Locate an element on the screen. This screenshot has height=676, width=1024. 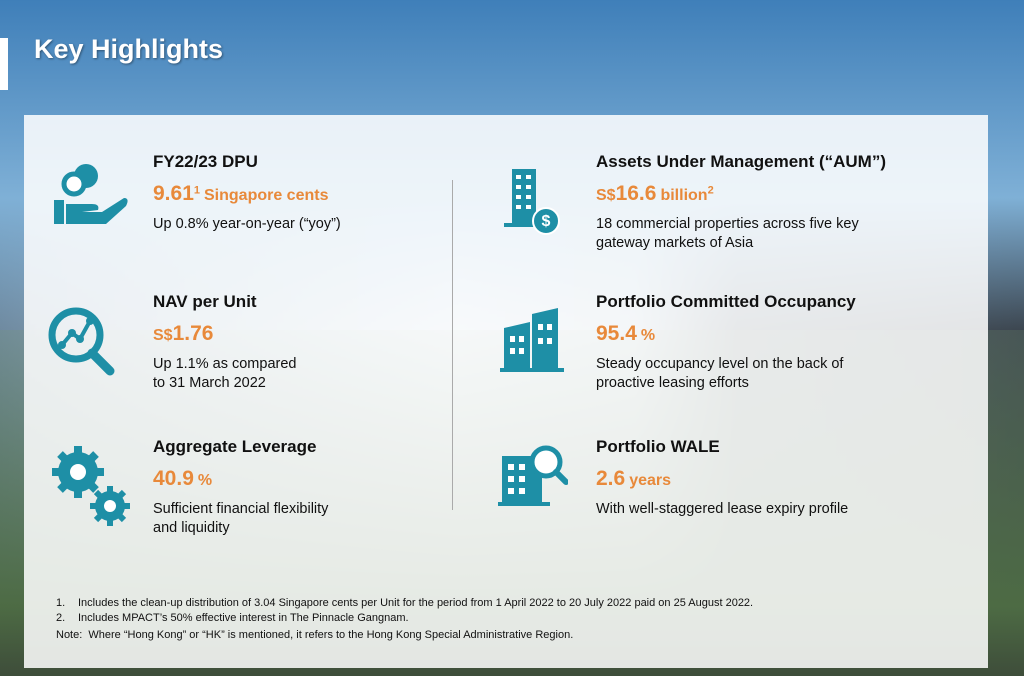
divider is located at coordinates (452, 345).